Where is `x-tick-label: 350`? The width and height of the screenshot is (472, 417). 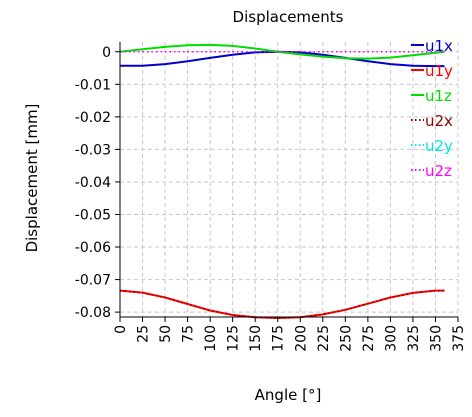 x-tick-label: 350 is located at coordinates (436, 338).